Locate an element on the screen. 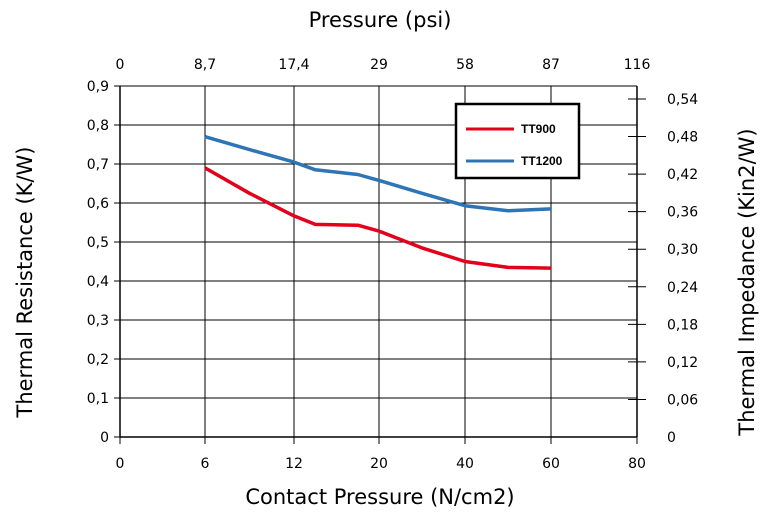  x2-tick-label: 17,4 is located at coordinates (293, 65).